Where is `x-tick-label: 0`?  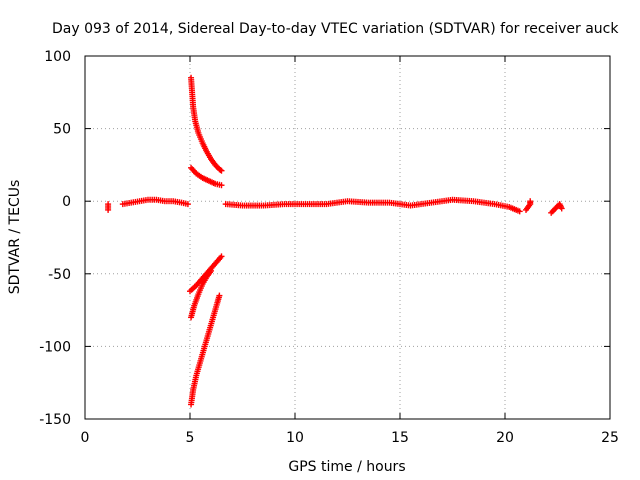
x-tick-label: 0 is located at coordinates (85, 438).